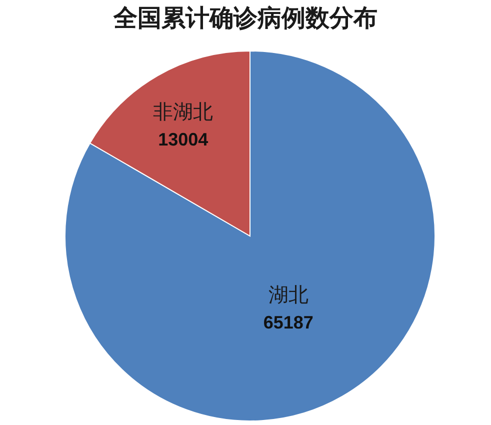 This screenshot has width=491, height=425. Describe the element at coordinates (183, 112) in the screenshot. I see `slice-label: 非湖北` at that location.